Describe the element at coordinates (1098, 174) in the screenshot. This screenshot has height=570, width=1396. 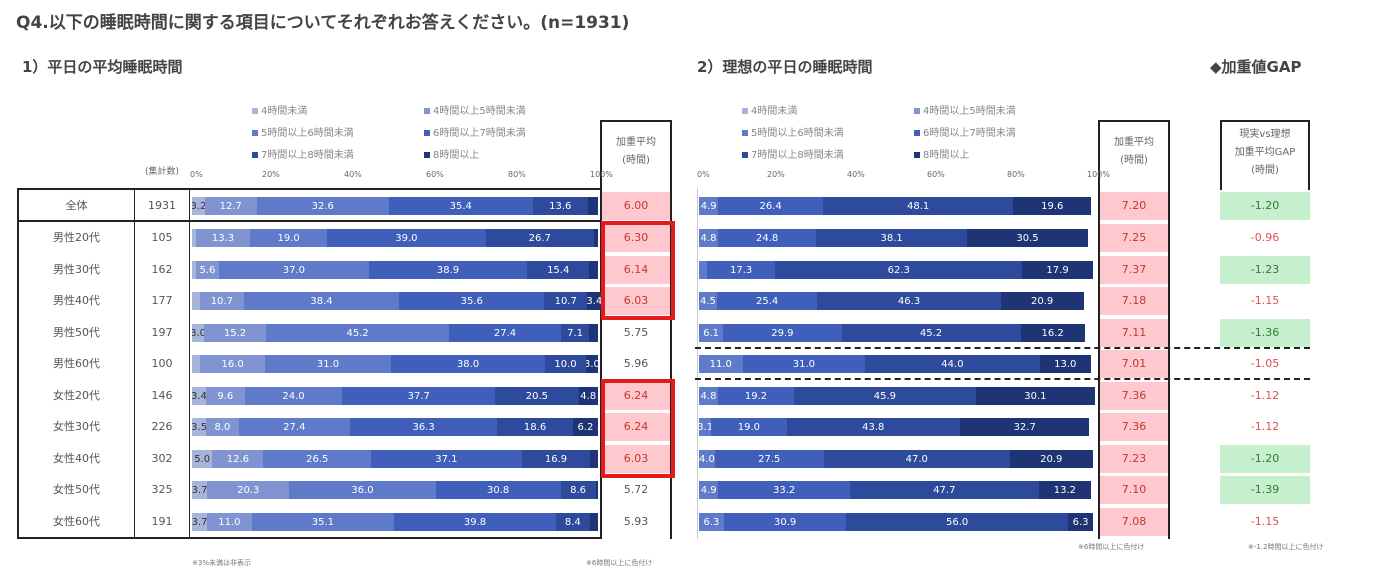
I see `x-tick-label: 100%` at that location.